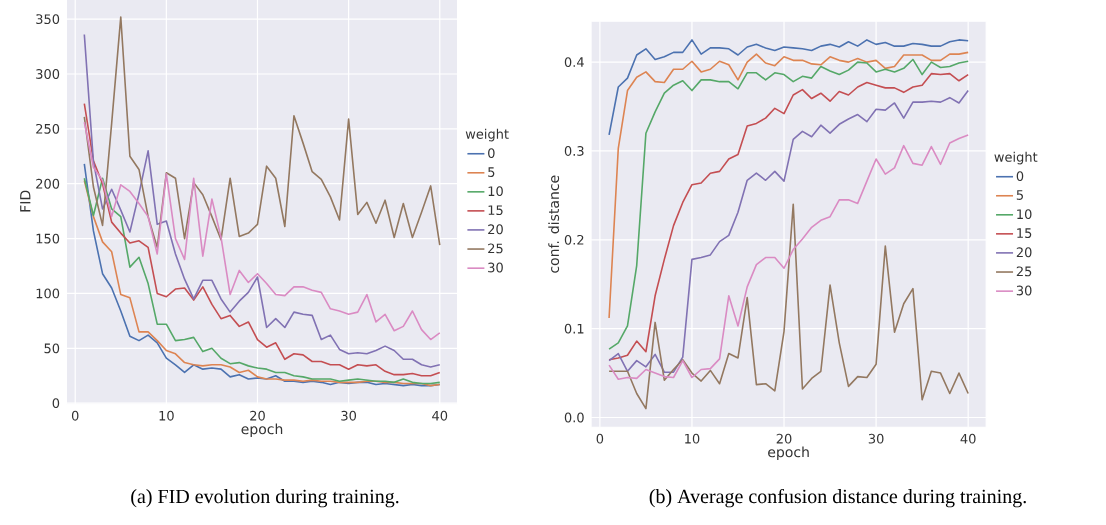 Image resolution: width=1106 pixels, height=525 pixels. I want to click on y-tick-label: 250, so click(48, 128).